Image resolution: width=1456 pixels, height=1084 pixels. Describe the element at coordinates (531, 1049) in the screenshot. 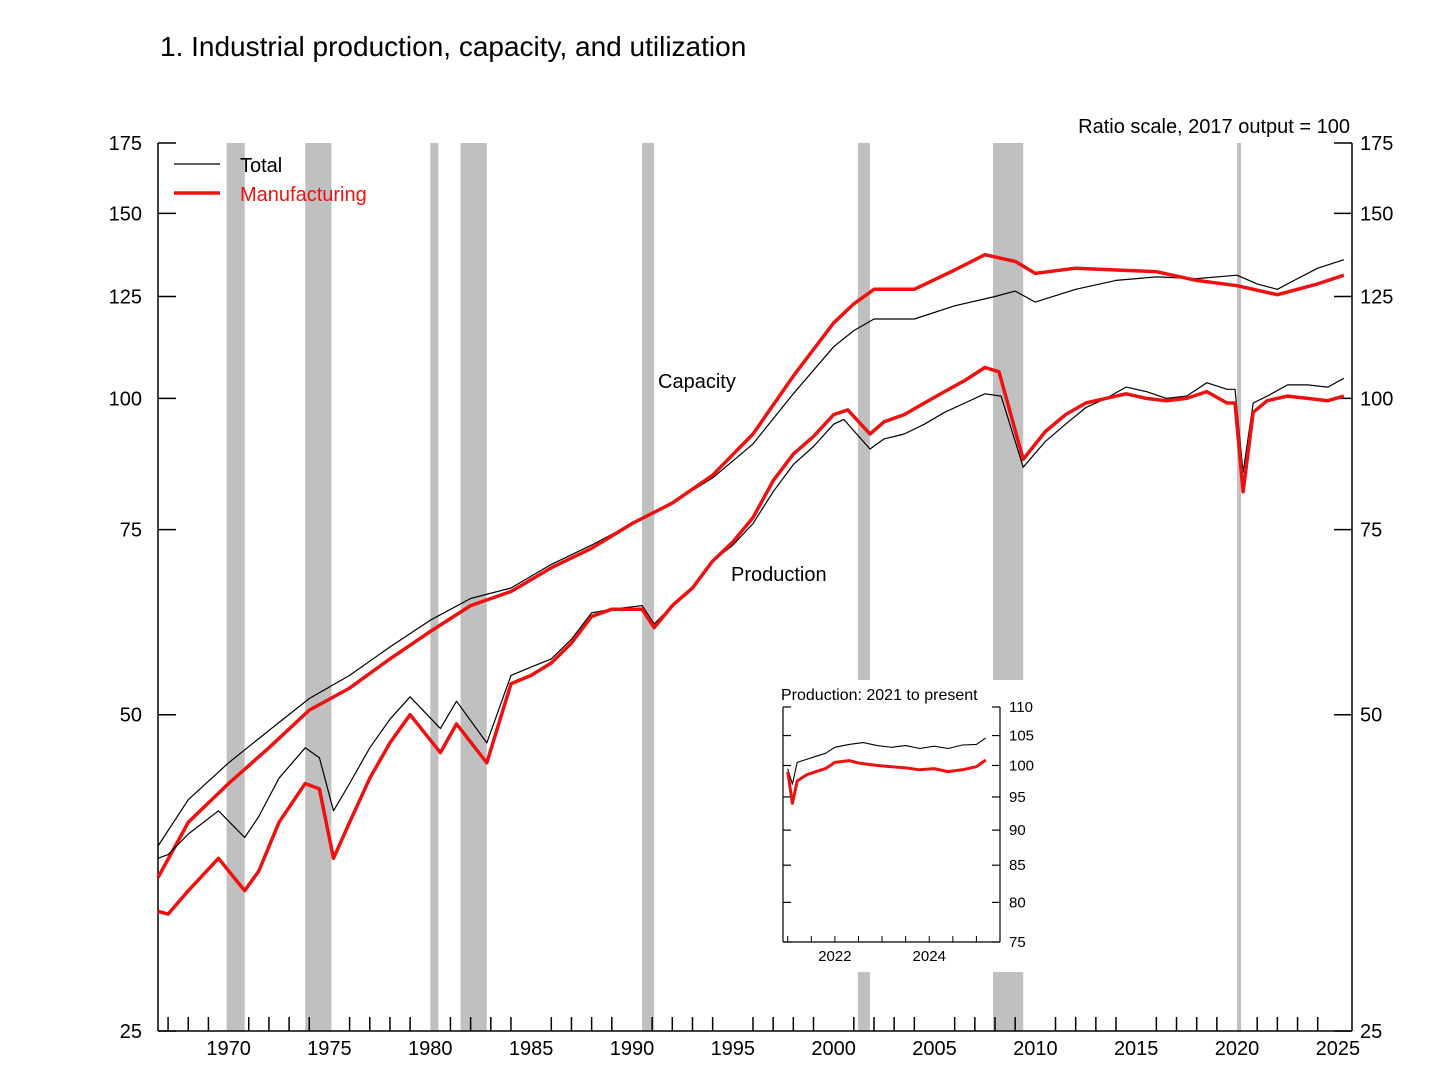

I see `x-tick-label: 1985` at that location.